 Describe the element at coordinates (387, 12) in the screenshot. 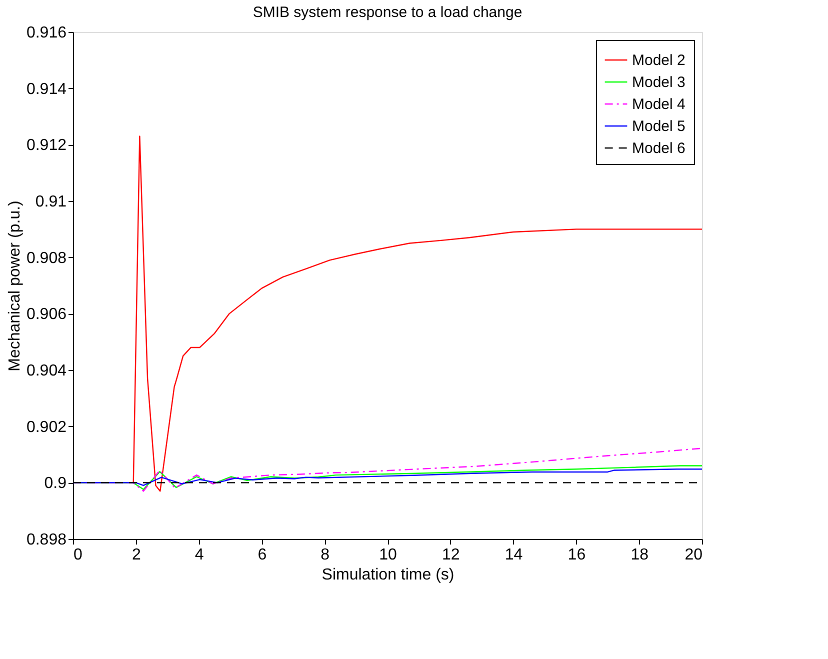

I see `chart-title: SMIB system response to a load change` at that location.